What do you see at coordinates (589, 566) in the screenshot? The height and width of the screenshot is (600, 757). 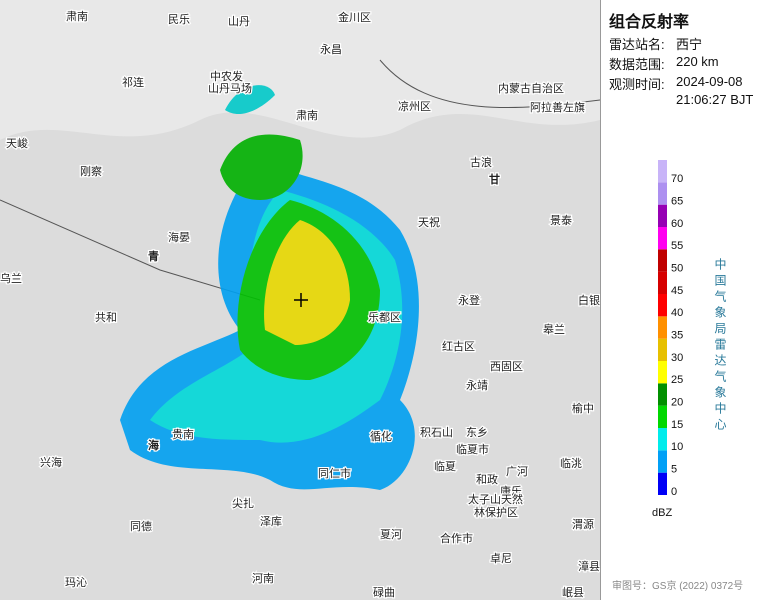 I see `place-label: 漳县` at bounding box center [589, 566].